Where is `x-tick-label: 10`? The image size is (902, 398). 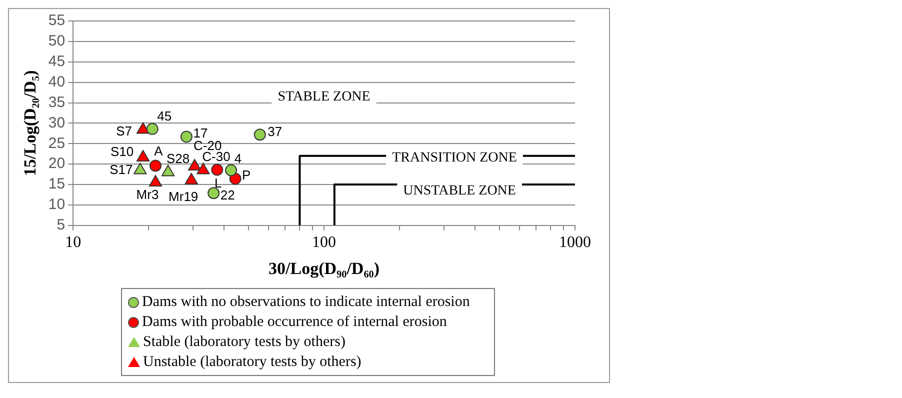
x-tick-label: 10 is located at coordinates (73, 243).